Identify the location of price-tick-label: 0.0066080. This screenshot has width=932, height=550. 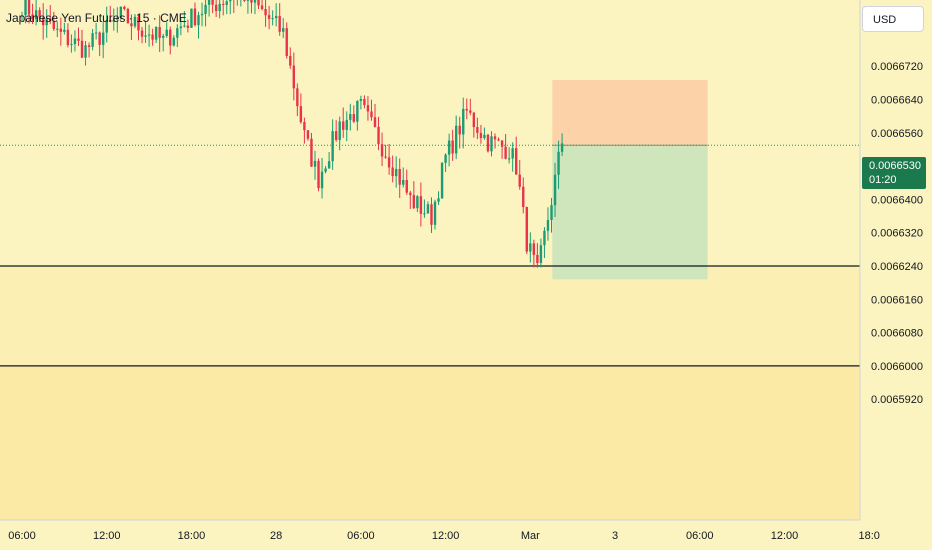
(897, 334).